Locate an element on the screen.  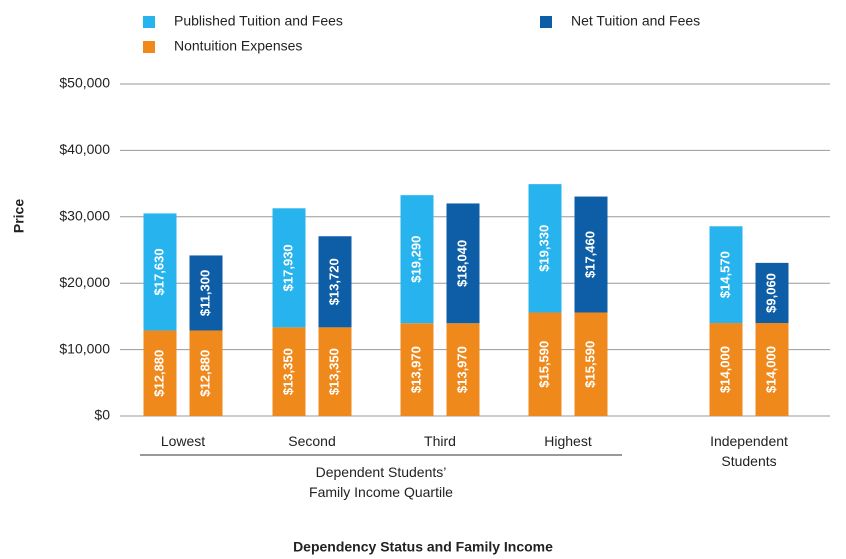
y-tick-label: $30,000 is located at coordinates (84, 216).